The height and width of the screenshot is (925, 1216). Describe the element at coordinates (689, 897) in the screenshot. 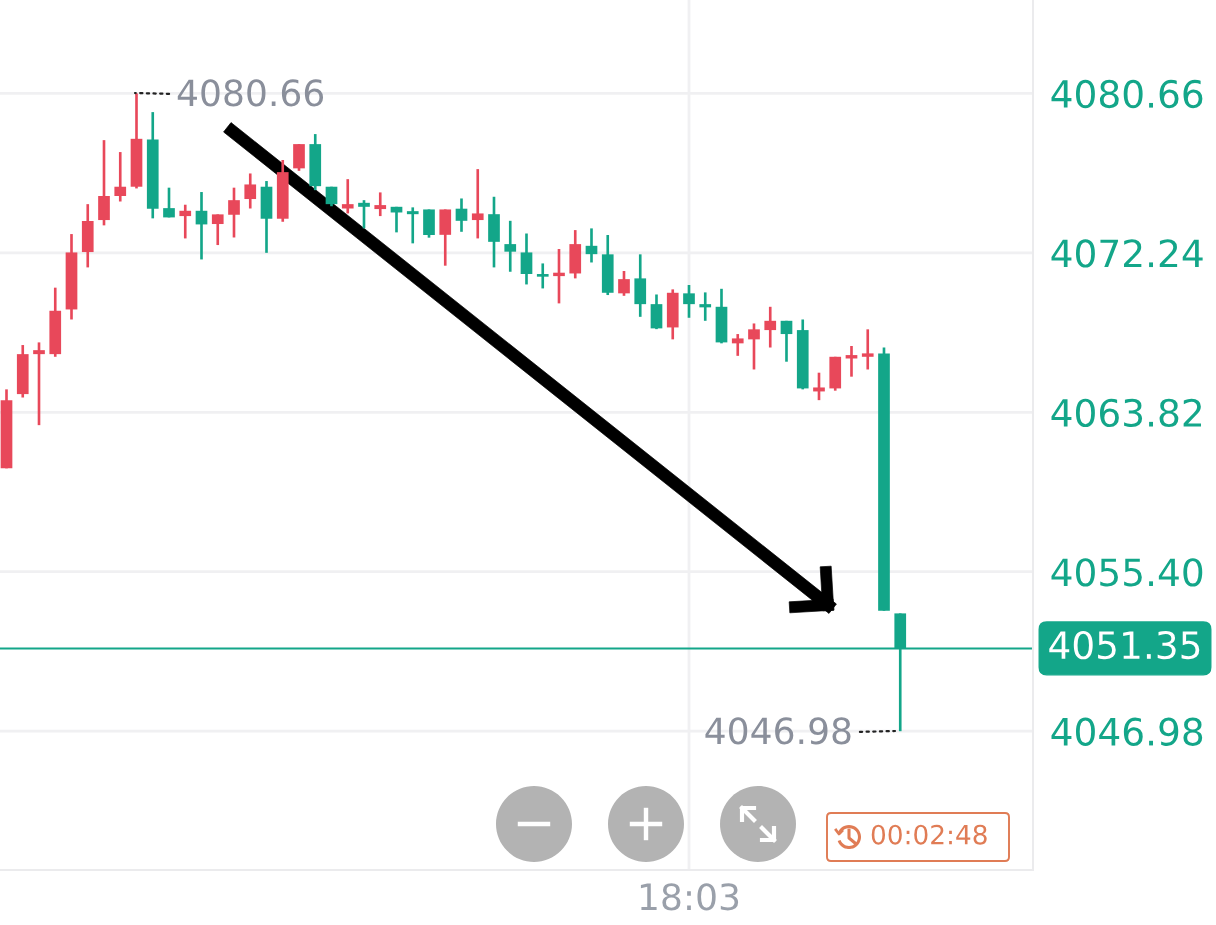

I see `x-tick-label: 18:03` at that location.